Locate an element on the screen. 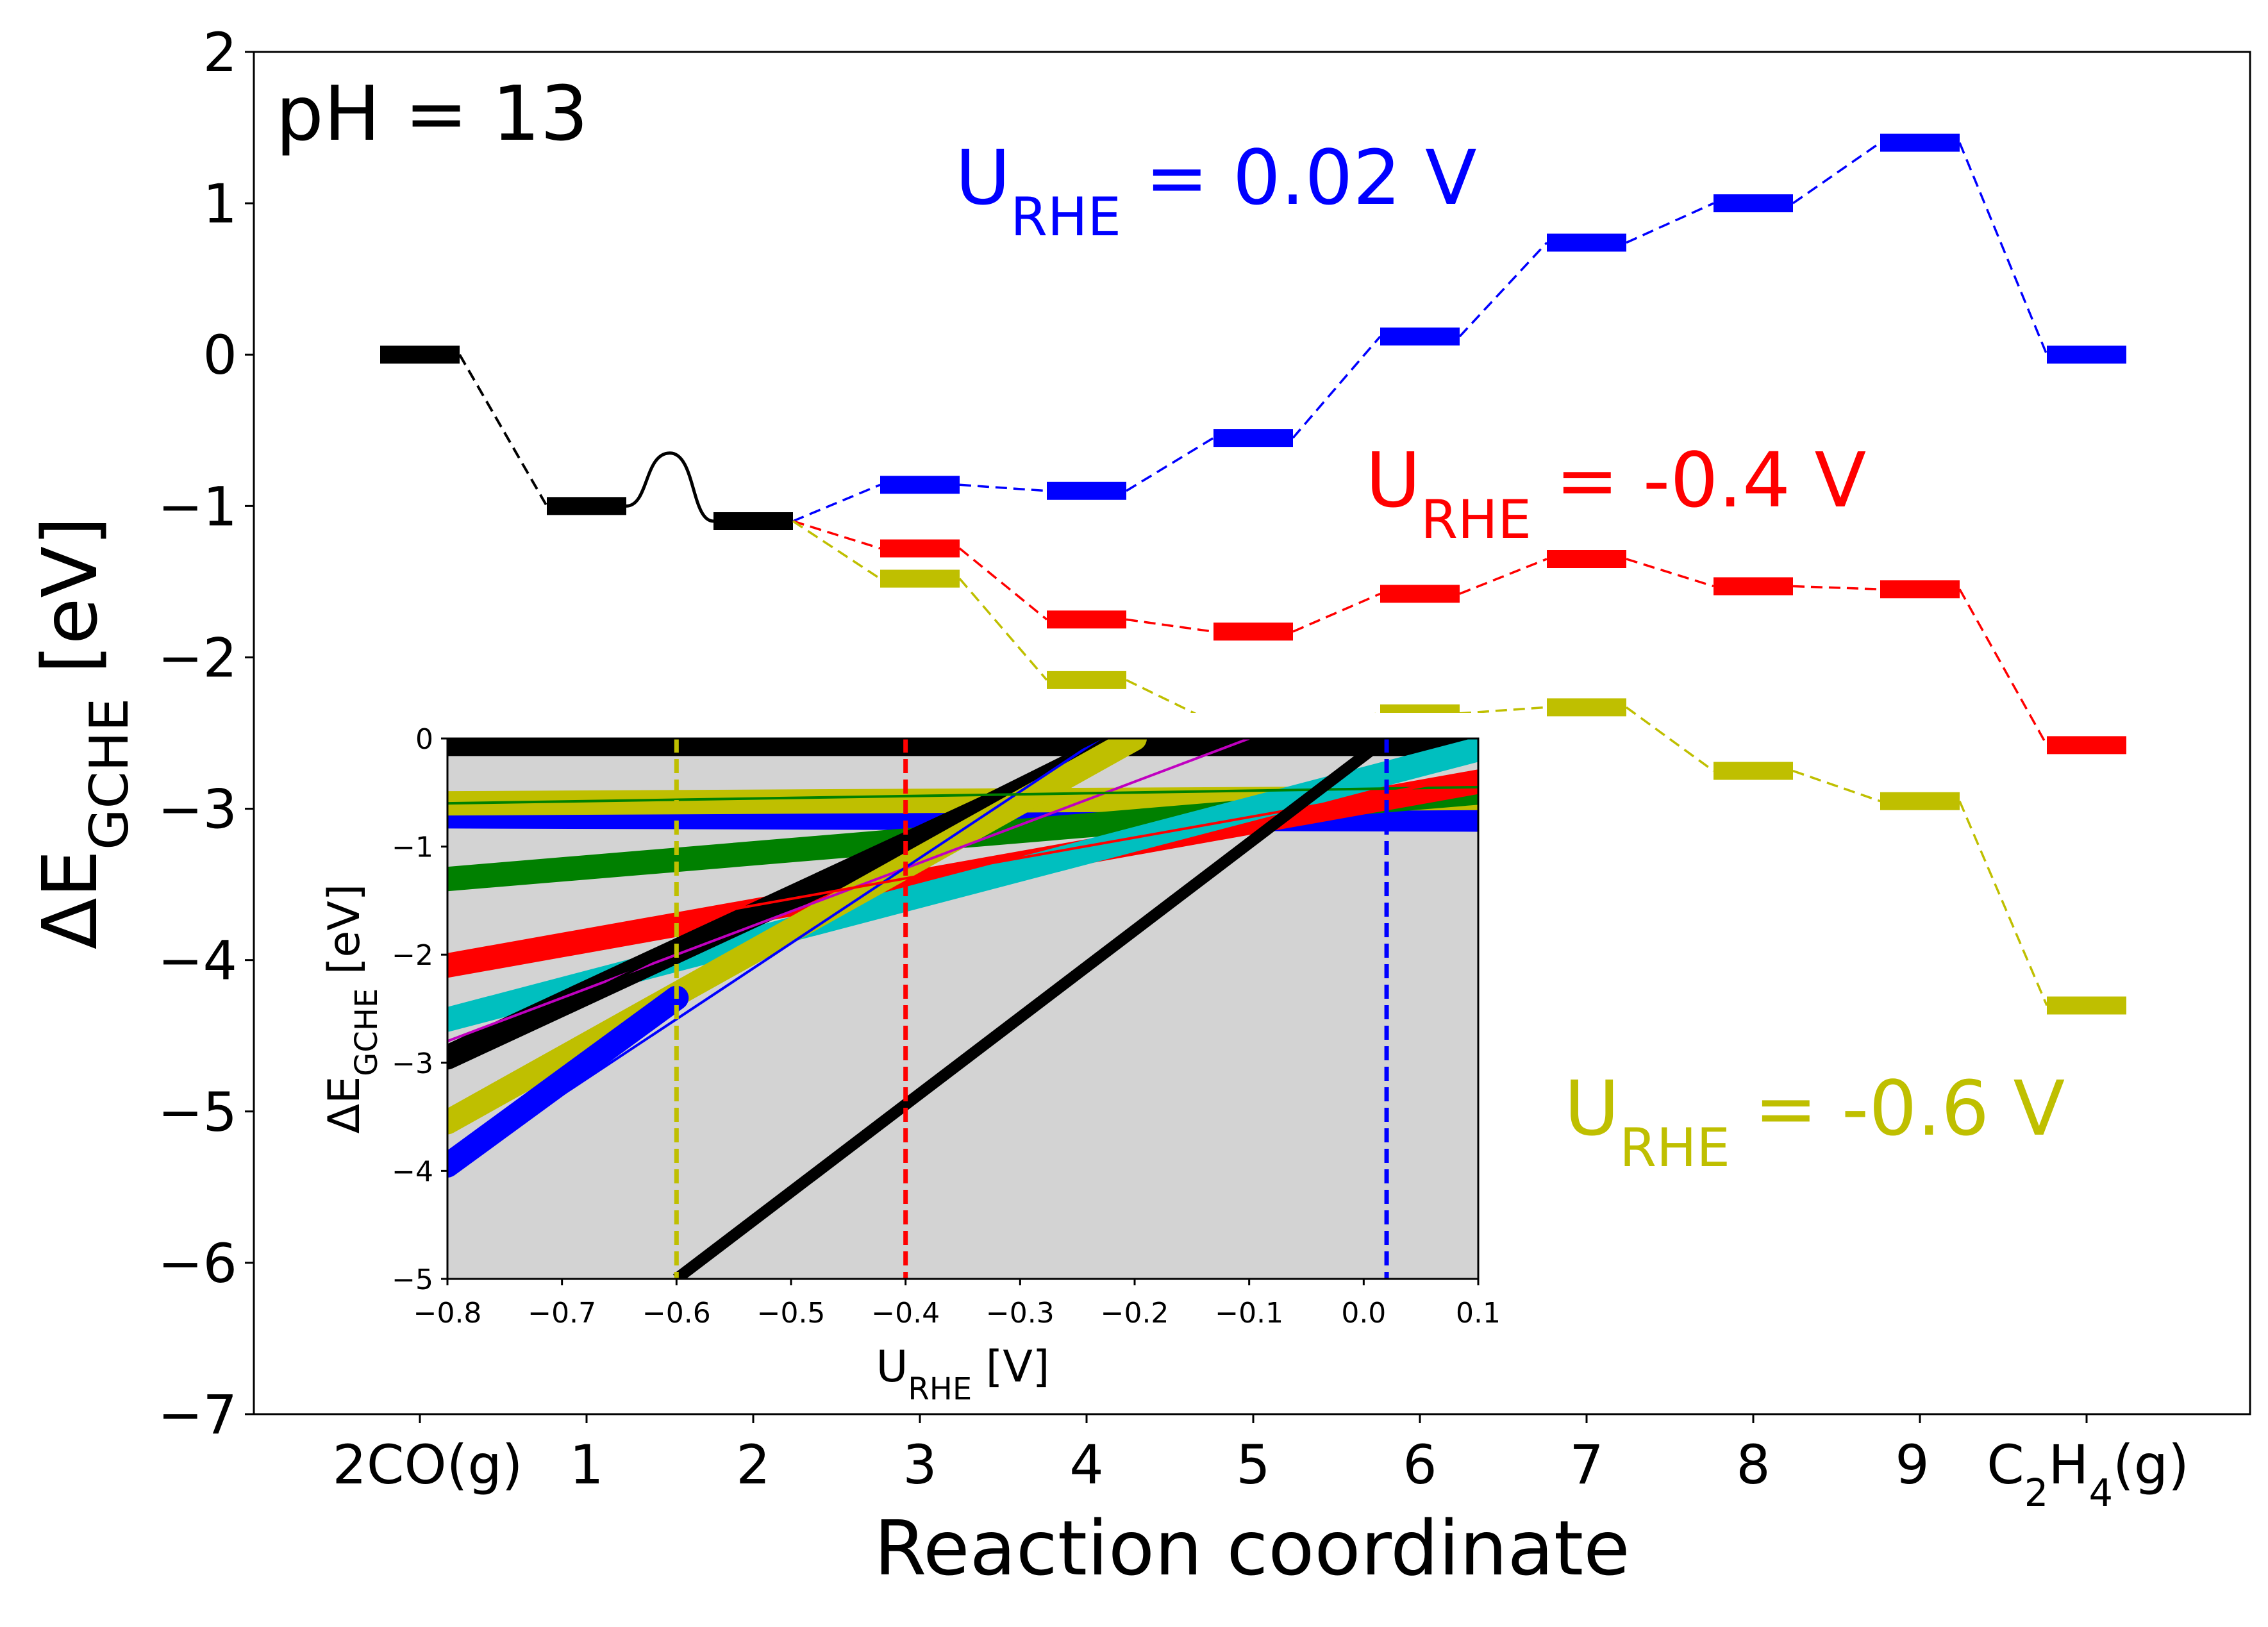  main-ytick-label: −7 is located at coordinates (197, 1414).